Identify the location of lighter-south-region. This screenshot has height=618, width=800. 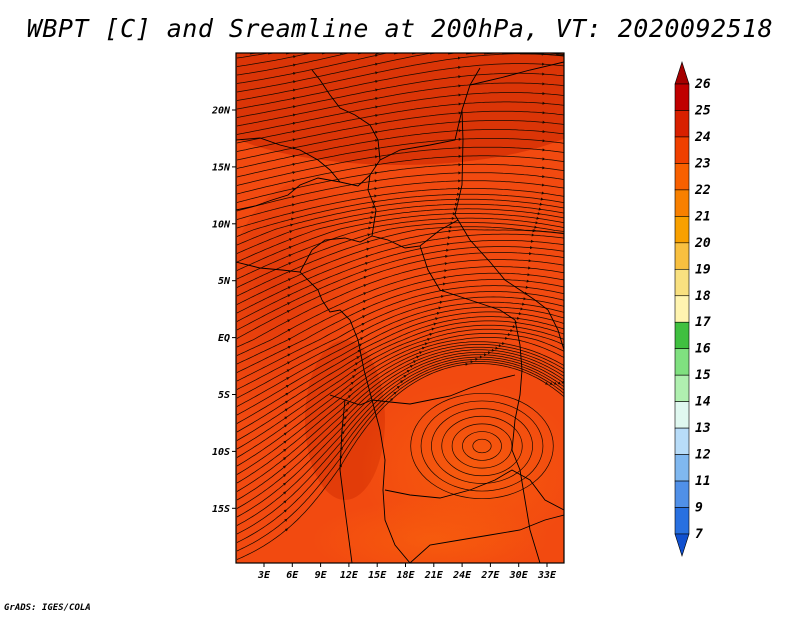
(430, 531).